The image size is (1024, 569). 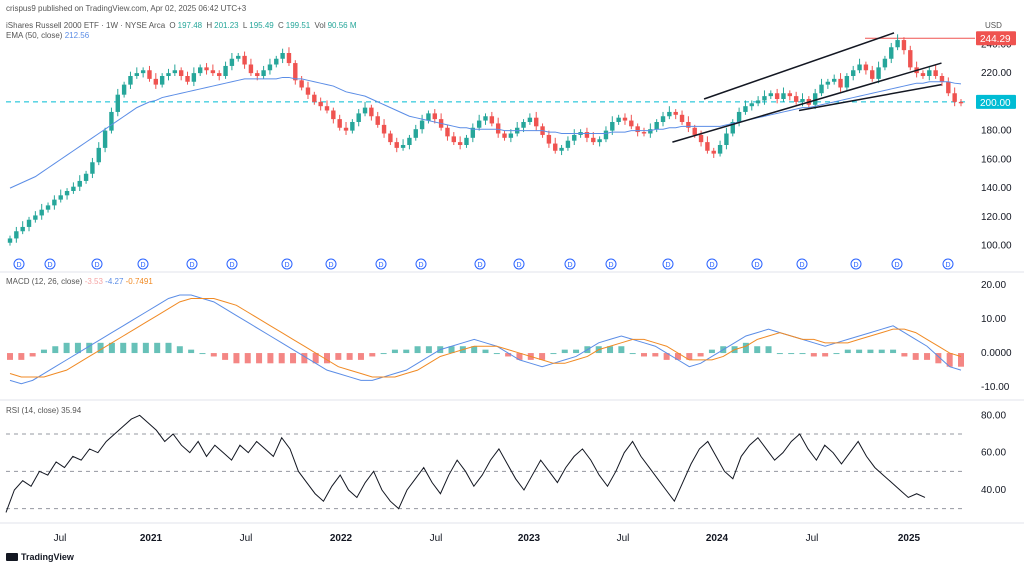 What do you see at coordinates (151, 538) in the screenshot?
I see `x-axis-tick: 2021` at bounding box center [151, 538].